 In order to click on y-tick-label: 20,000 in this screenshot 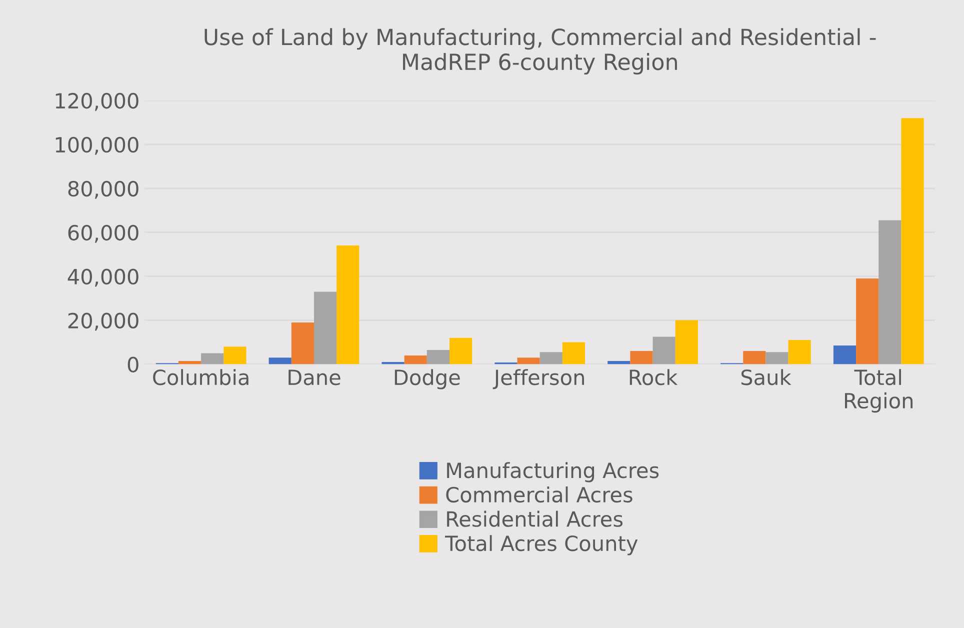, I will do `click(103, 321)`.